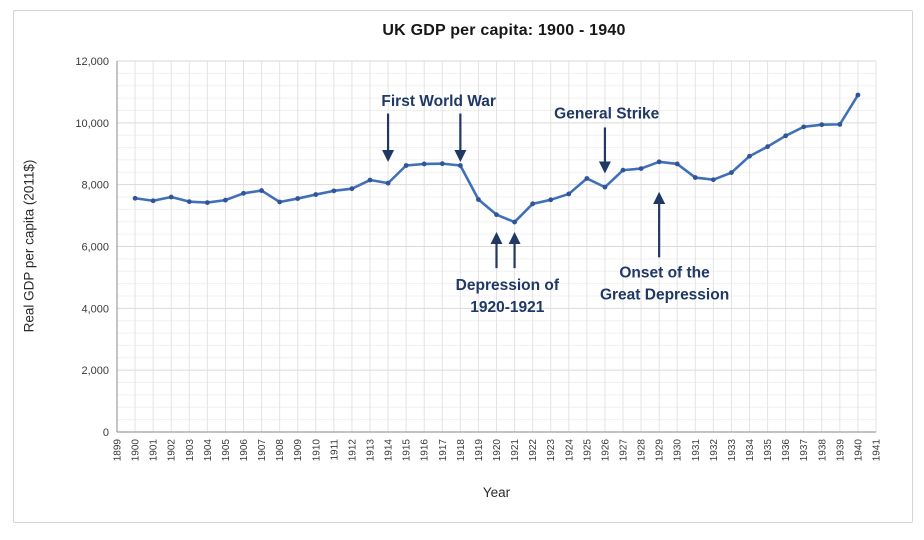 Image resolution: width=924 pixels, height=540 pixels. What do you see at coordinates (280, 450) in the screenshot?
I see `x-tick-label: 1908` at bounding box center [280, 450].